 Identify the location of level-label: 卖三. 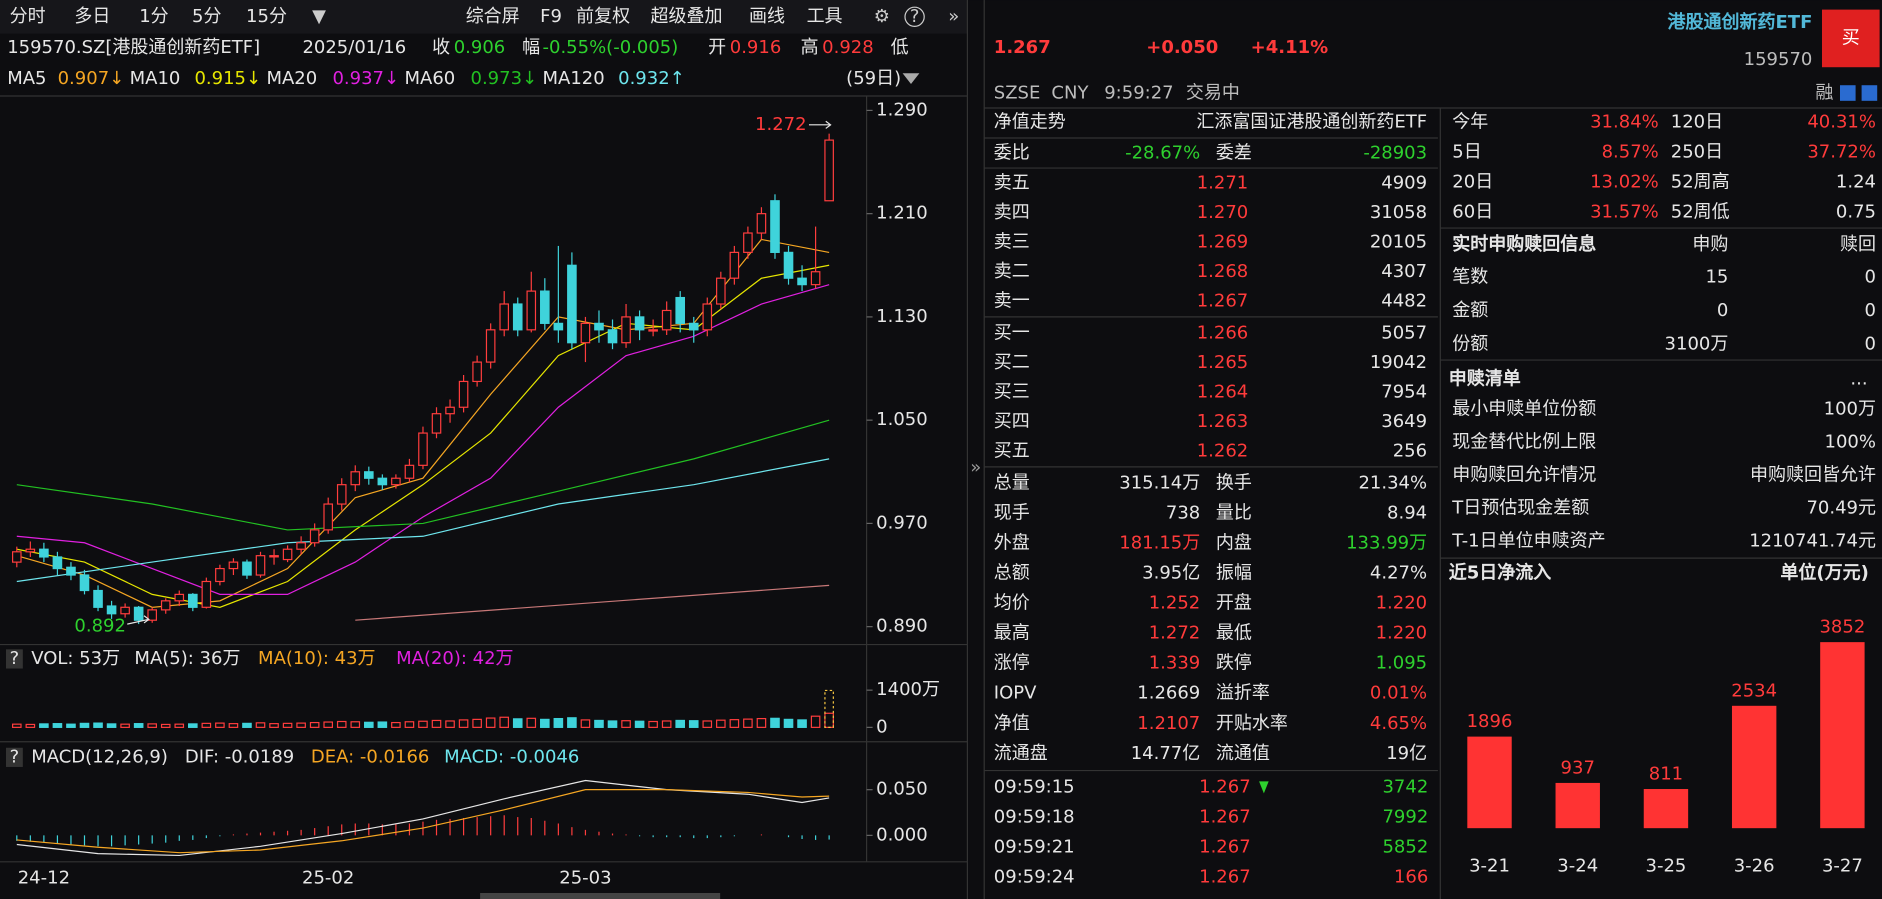
(1012, 241).